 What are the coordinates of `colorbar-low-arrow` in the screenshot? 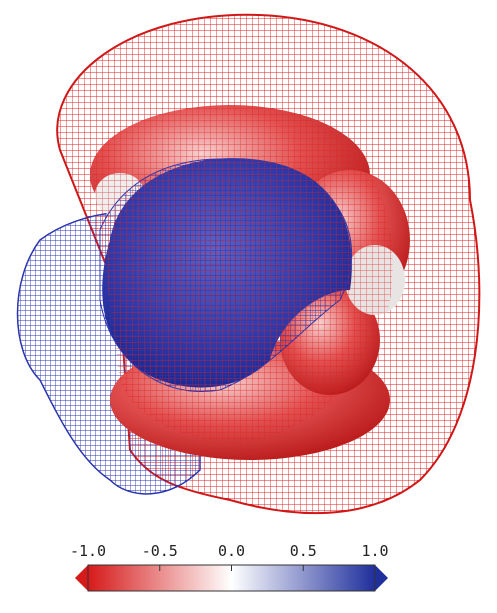 It's located at (81, 578).